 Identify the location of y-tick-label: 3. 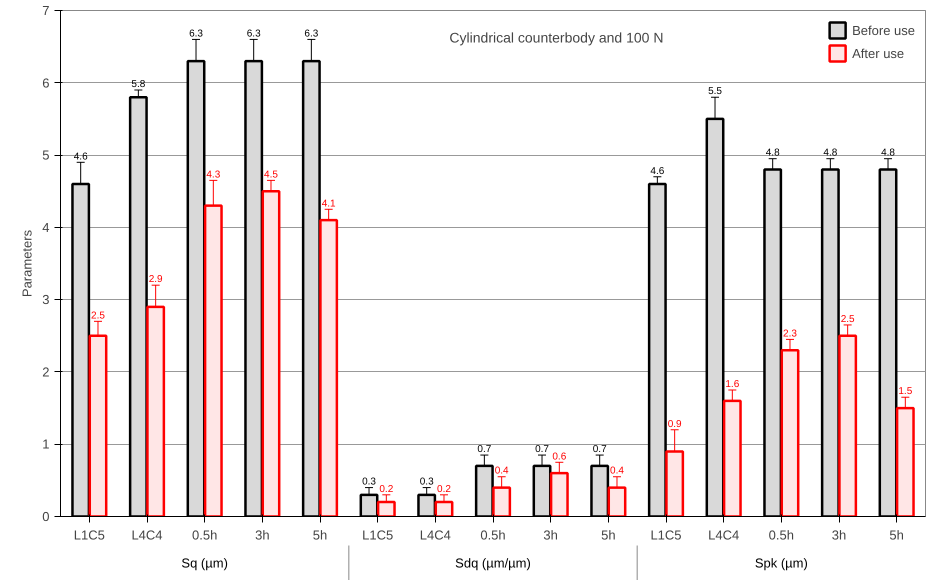
(46, 300).